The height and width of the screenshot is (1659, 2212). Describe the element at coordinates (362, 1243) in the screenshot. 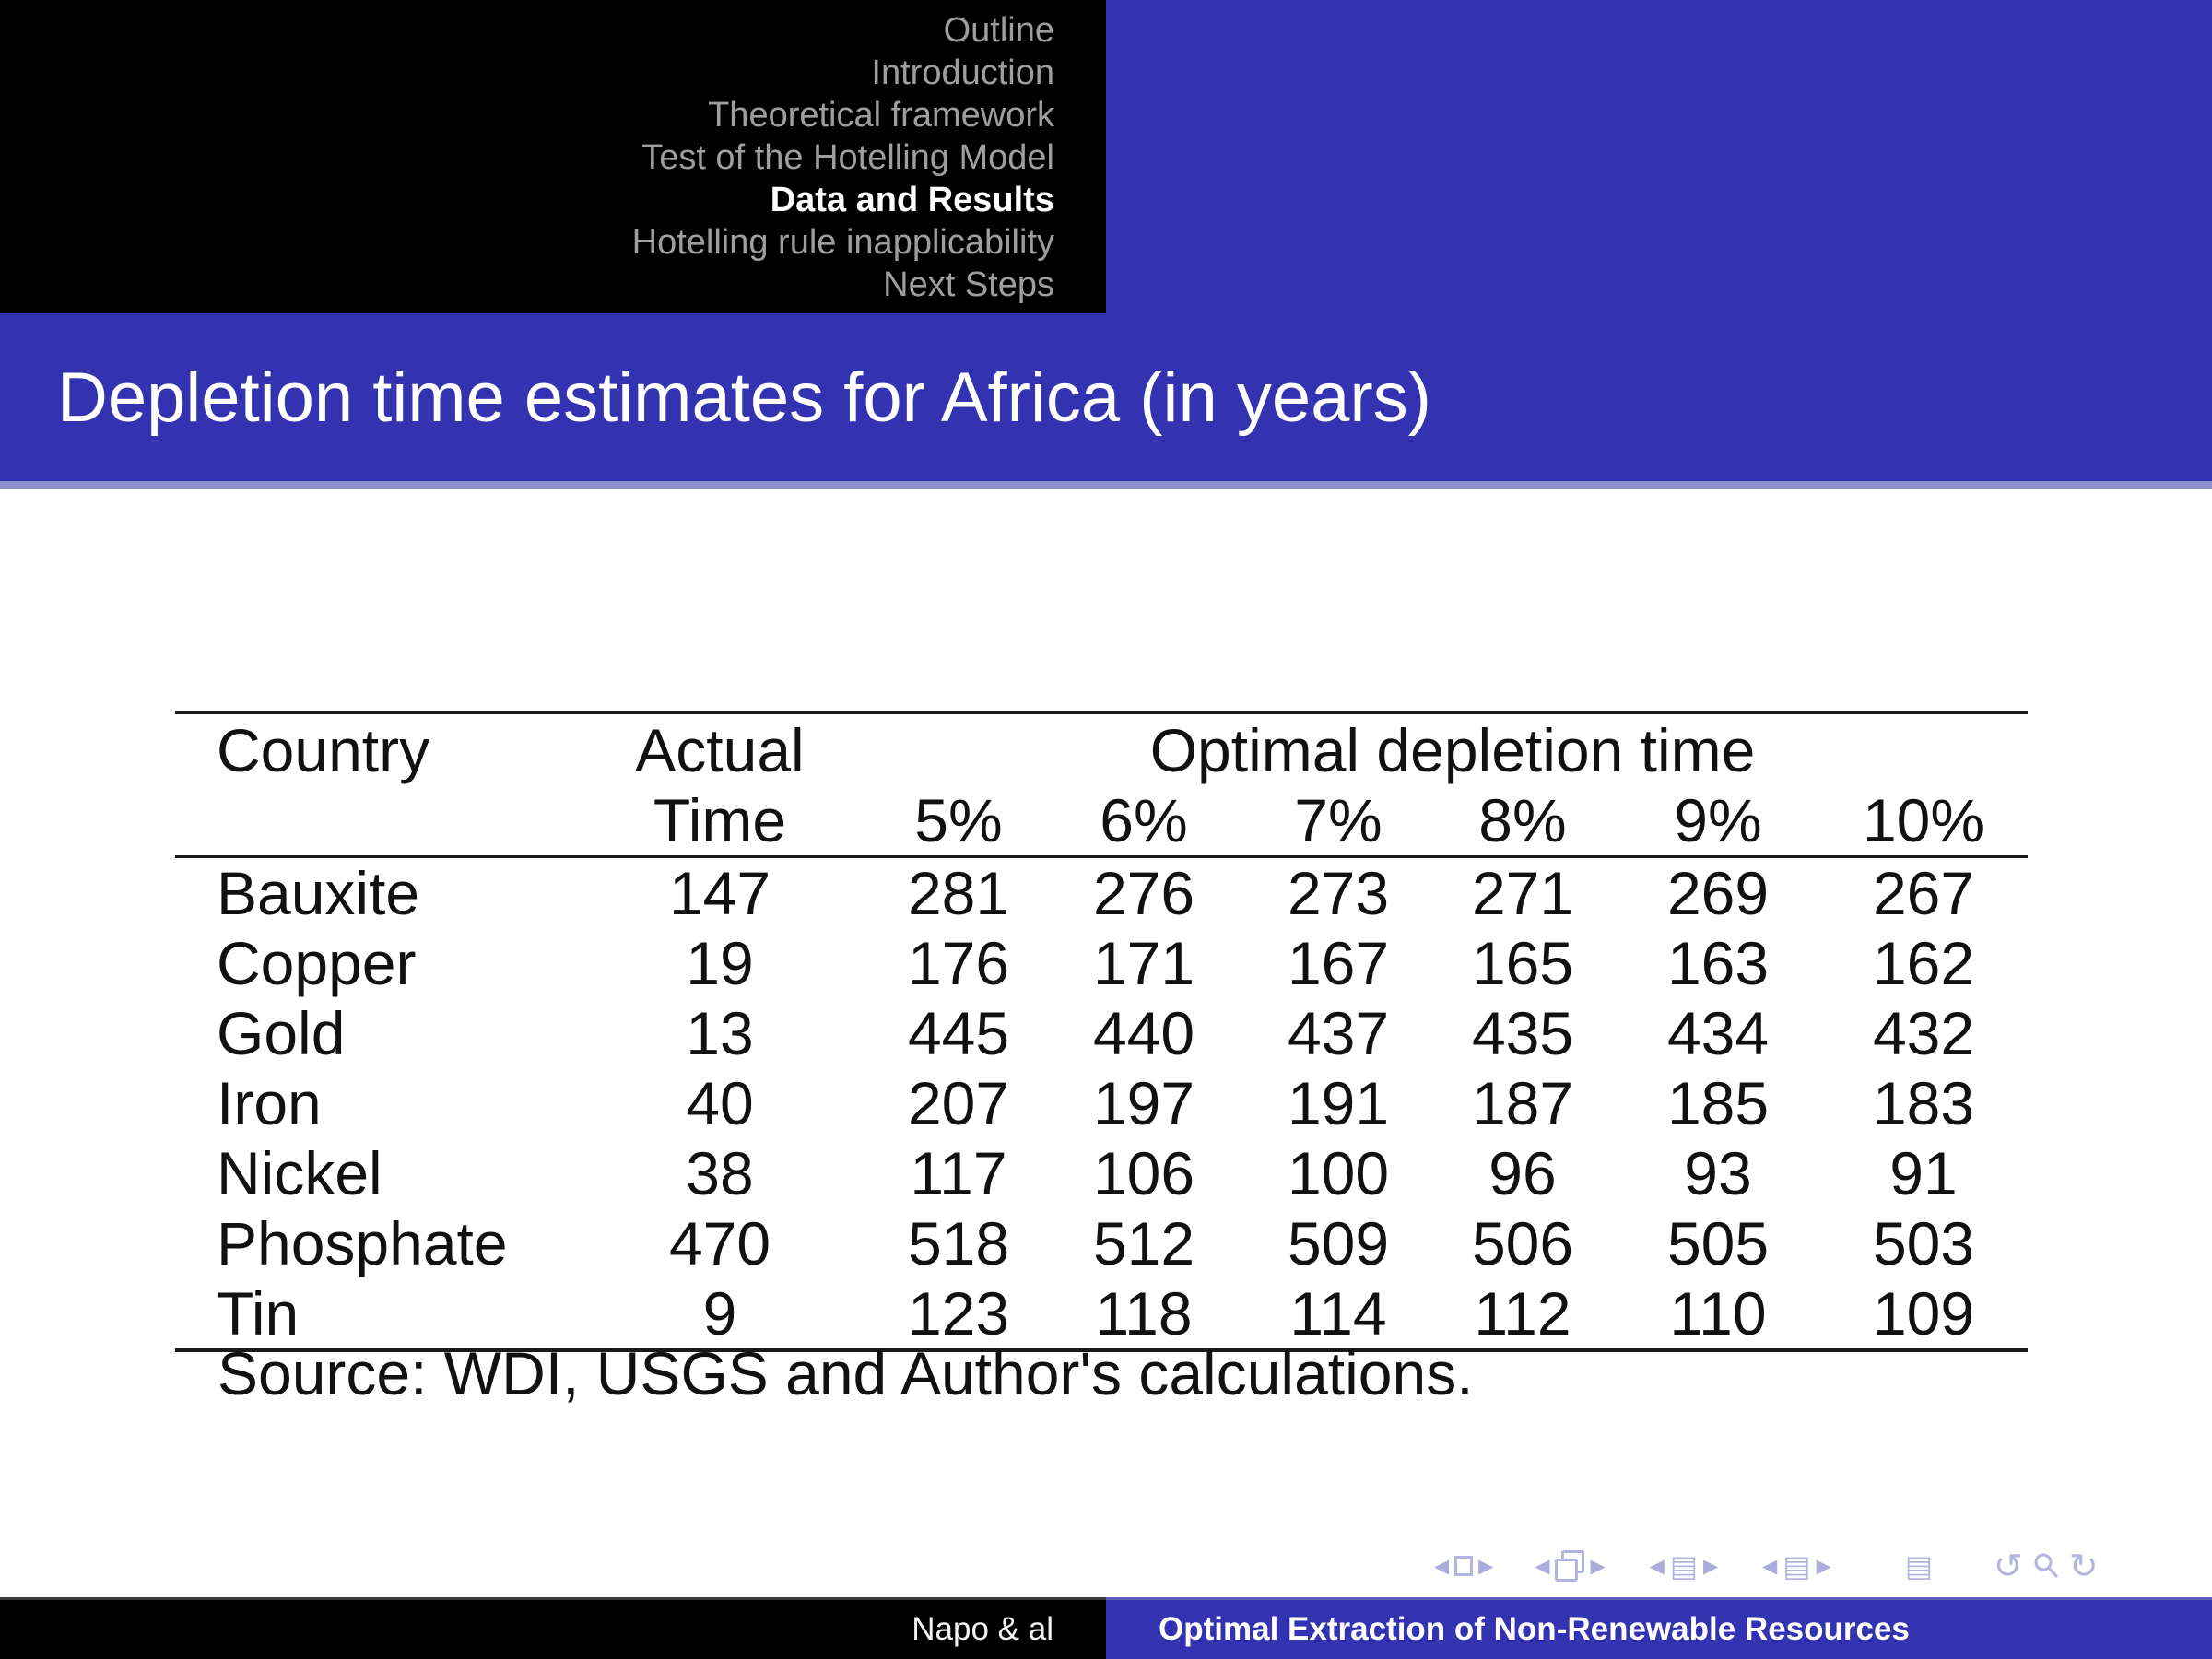

I see `cell-country: Phosphate` at that location.